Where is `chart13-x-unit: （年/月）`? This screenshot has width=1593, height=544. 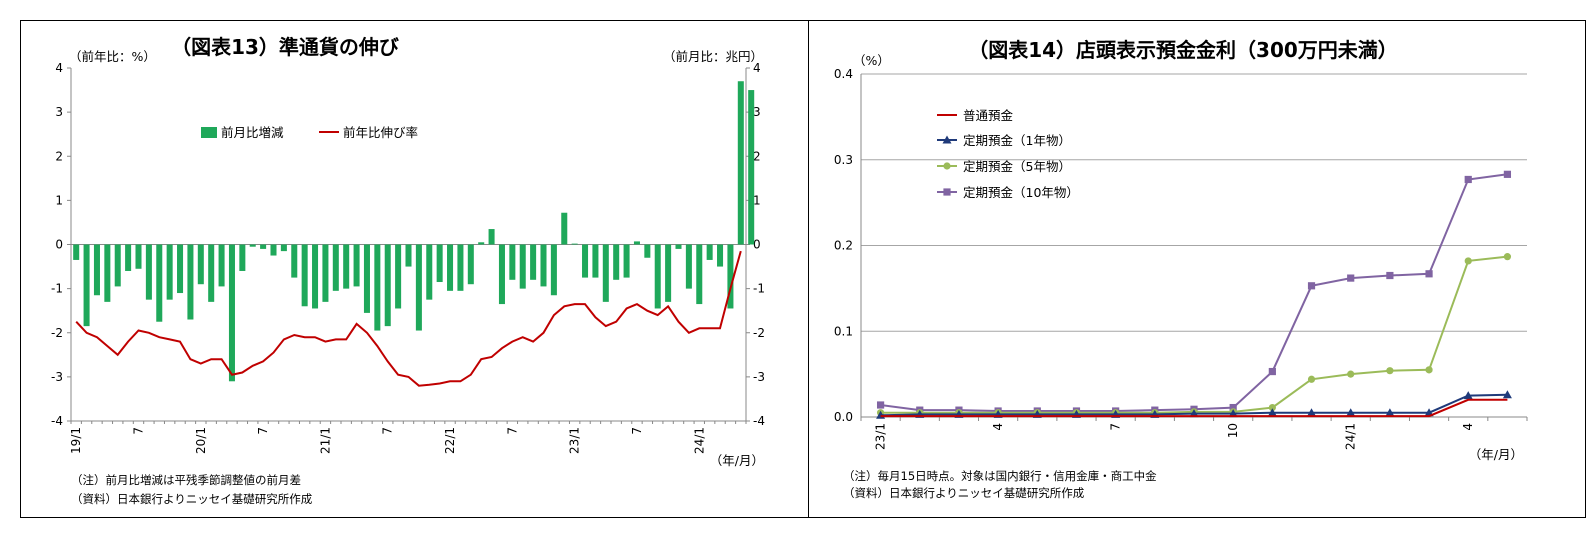 chart13-x-unit: （年/月） is located at coordinates (737, 460).